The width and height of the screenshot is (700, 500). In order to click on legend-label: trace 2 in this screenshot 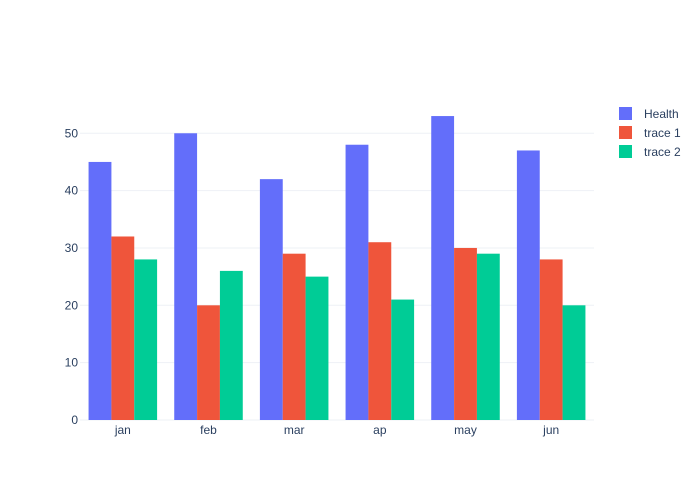, I will do `click(662, 152)`.